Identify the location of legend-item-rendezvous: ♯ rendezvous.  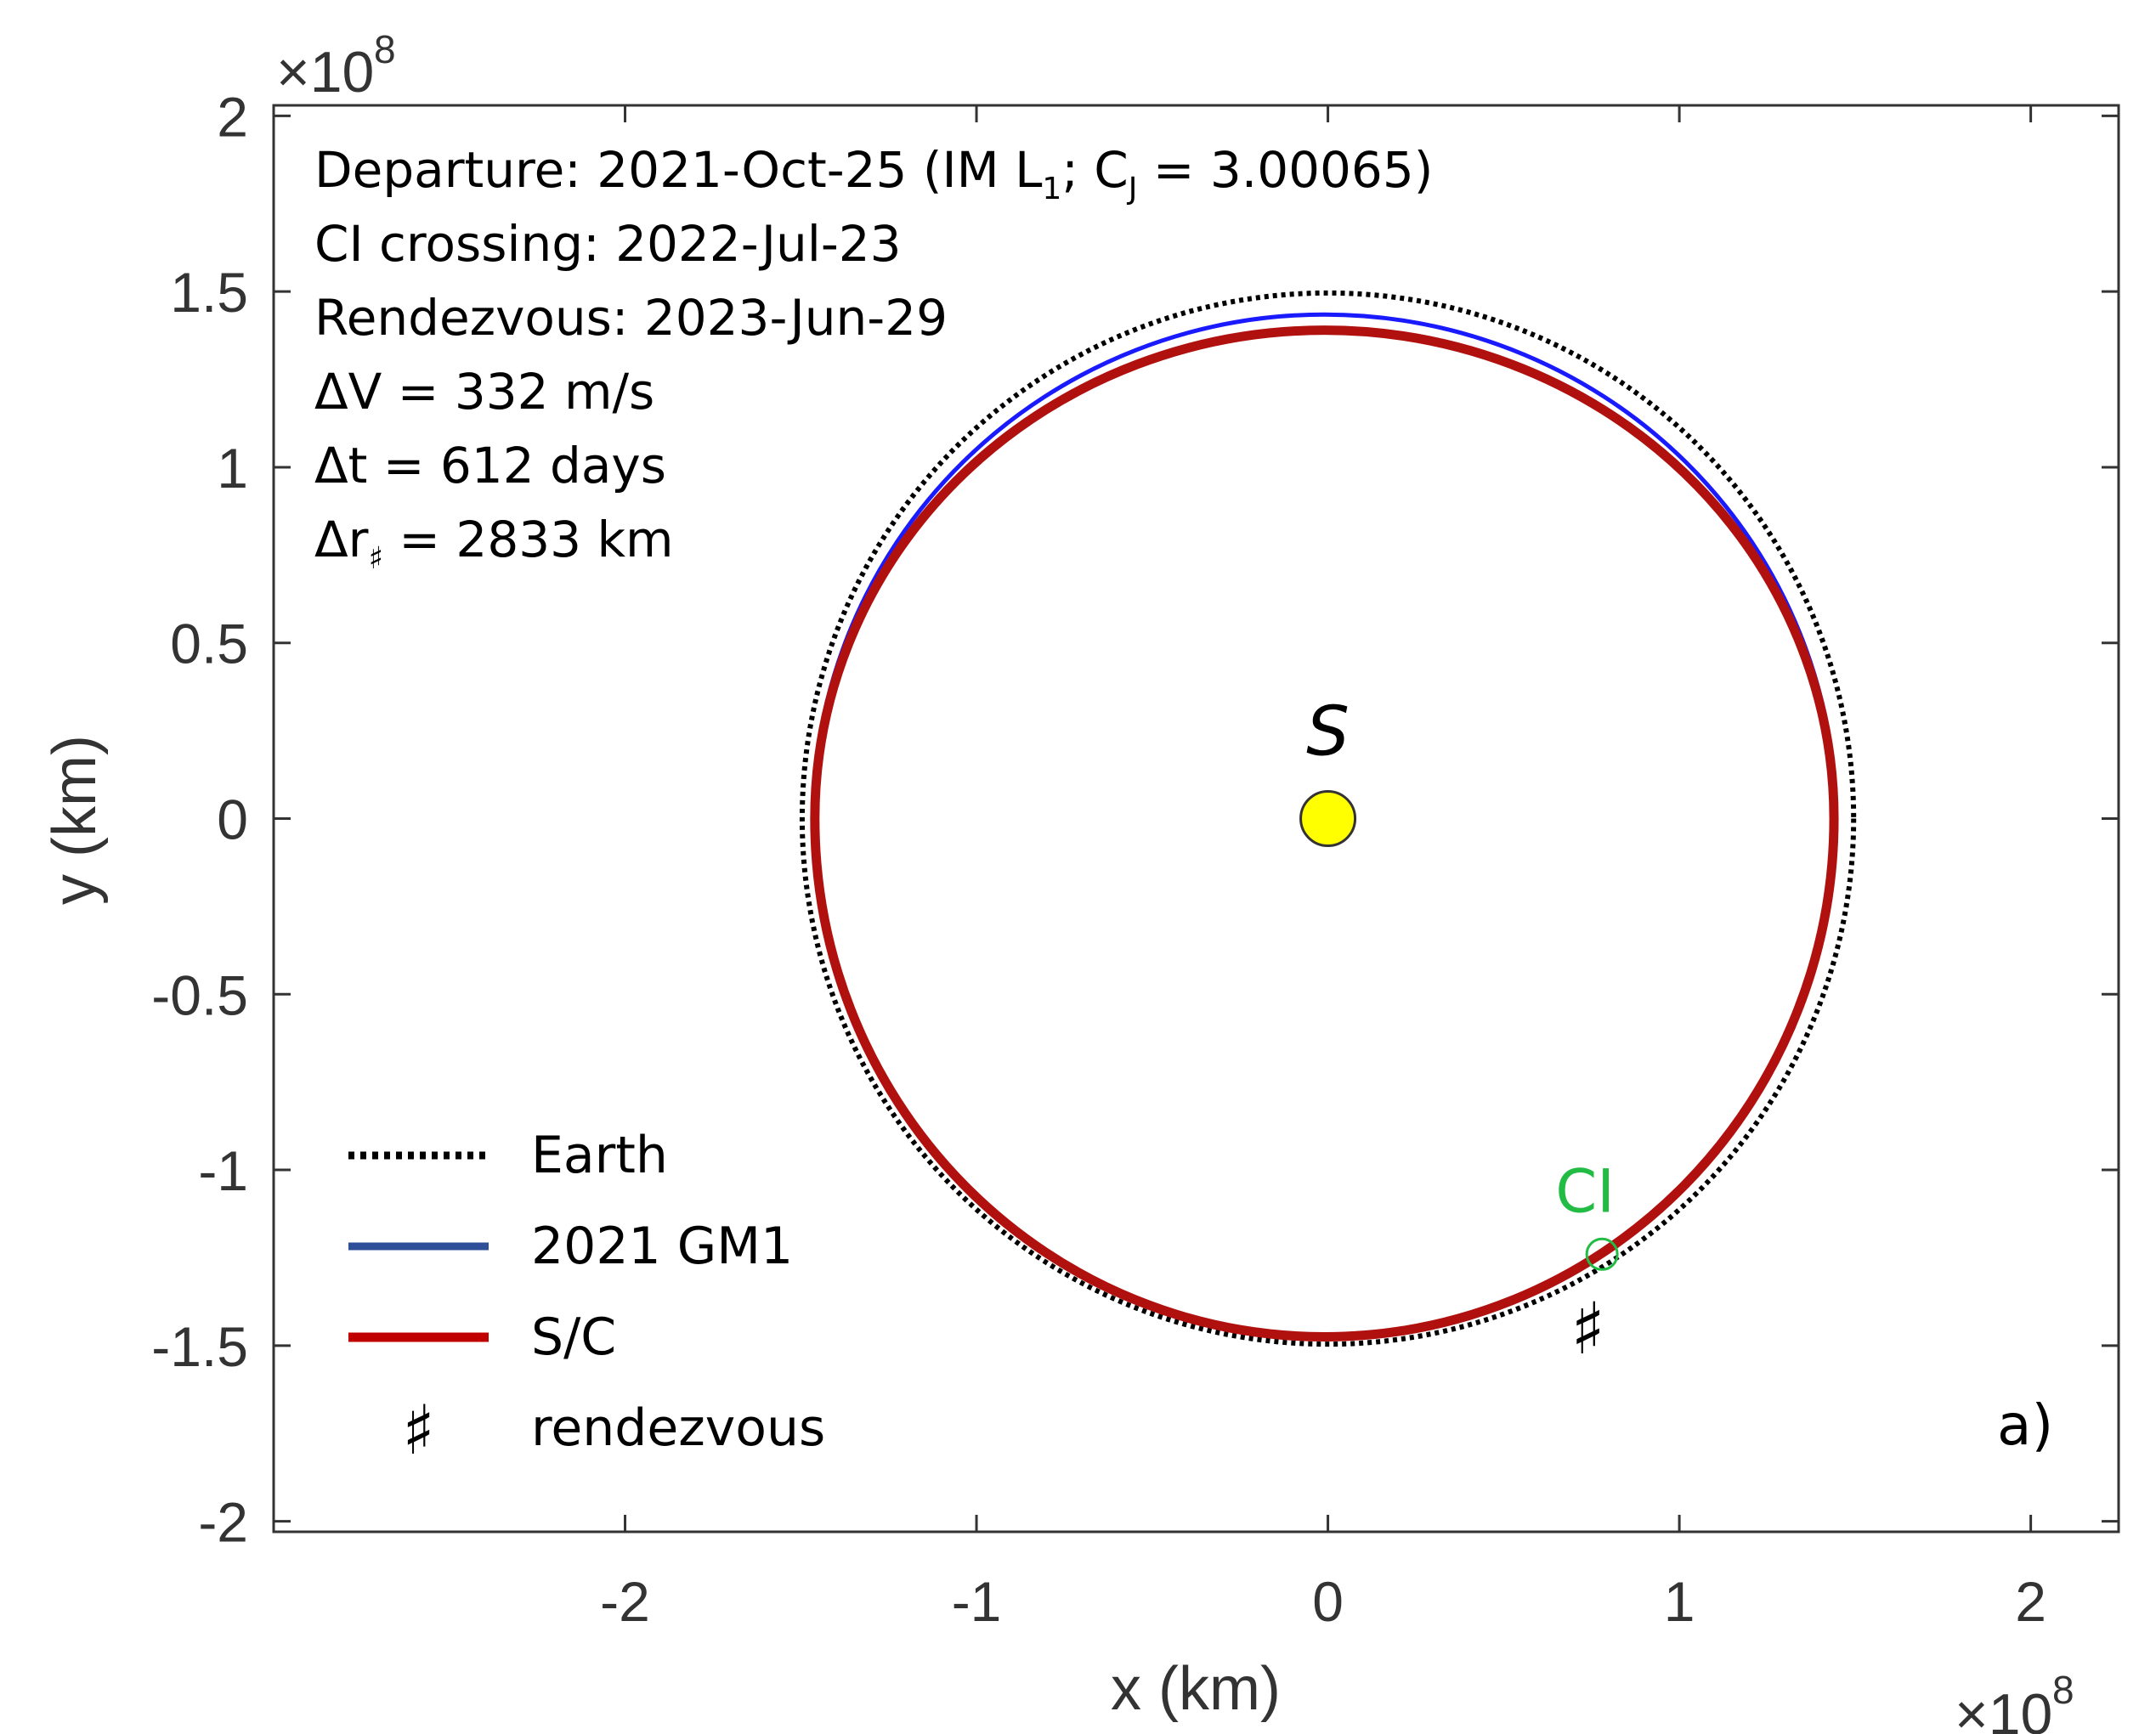
(613, 1430).